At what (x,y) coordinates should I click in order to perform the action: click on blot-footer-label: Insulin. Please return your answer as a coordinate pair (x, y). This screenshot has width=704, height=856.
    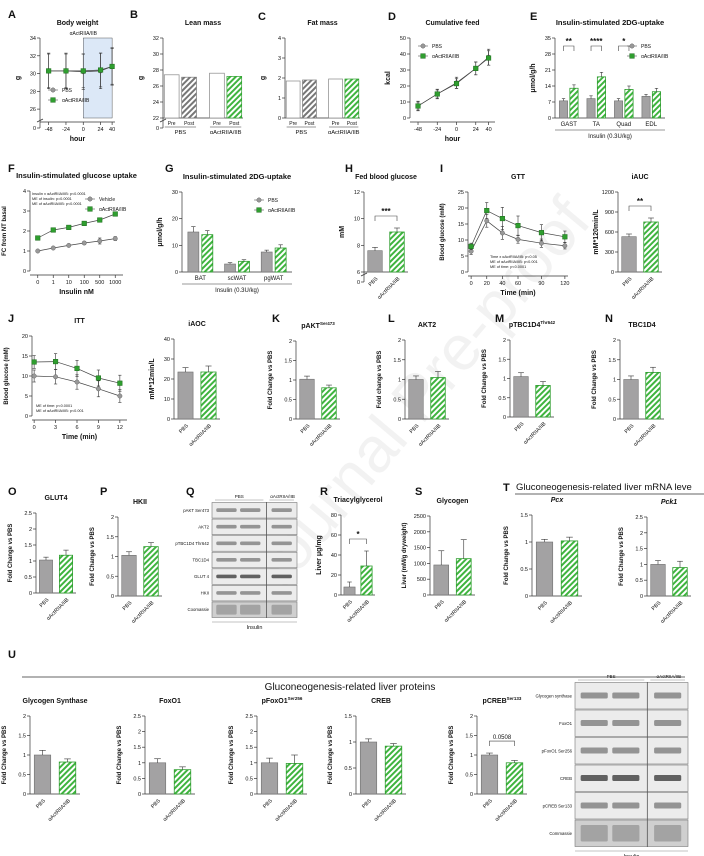
    Looking at the image, I should click on (255, 628).